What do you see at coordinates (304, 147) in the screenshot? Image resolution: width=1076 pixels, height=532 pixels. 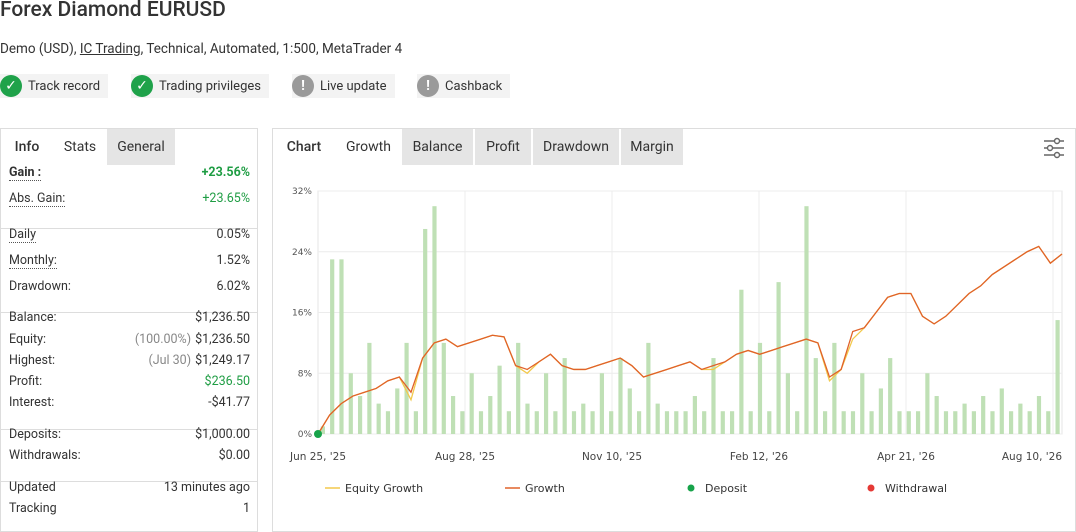 I see `tab: Chart` at bounding box center [304, 147].